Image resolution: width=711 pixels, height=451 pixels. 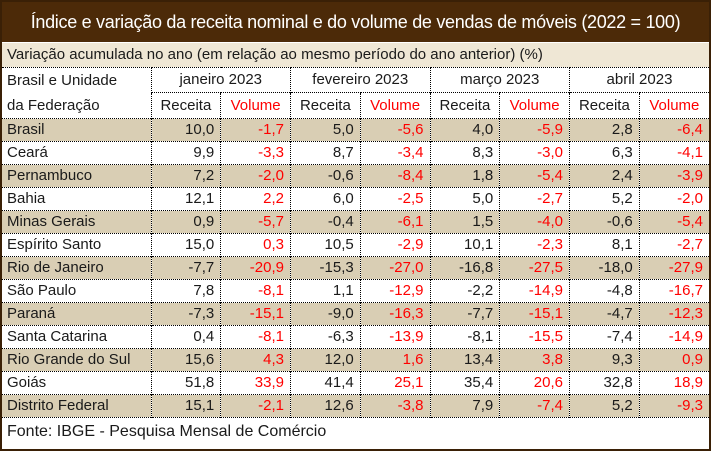 What do you see at coordinates (255, 405) in the screenshot?
I see `volume-value: -2,1` at bounding box center [255, 405].